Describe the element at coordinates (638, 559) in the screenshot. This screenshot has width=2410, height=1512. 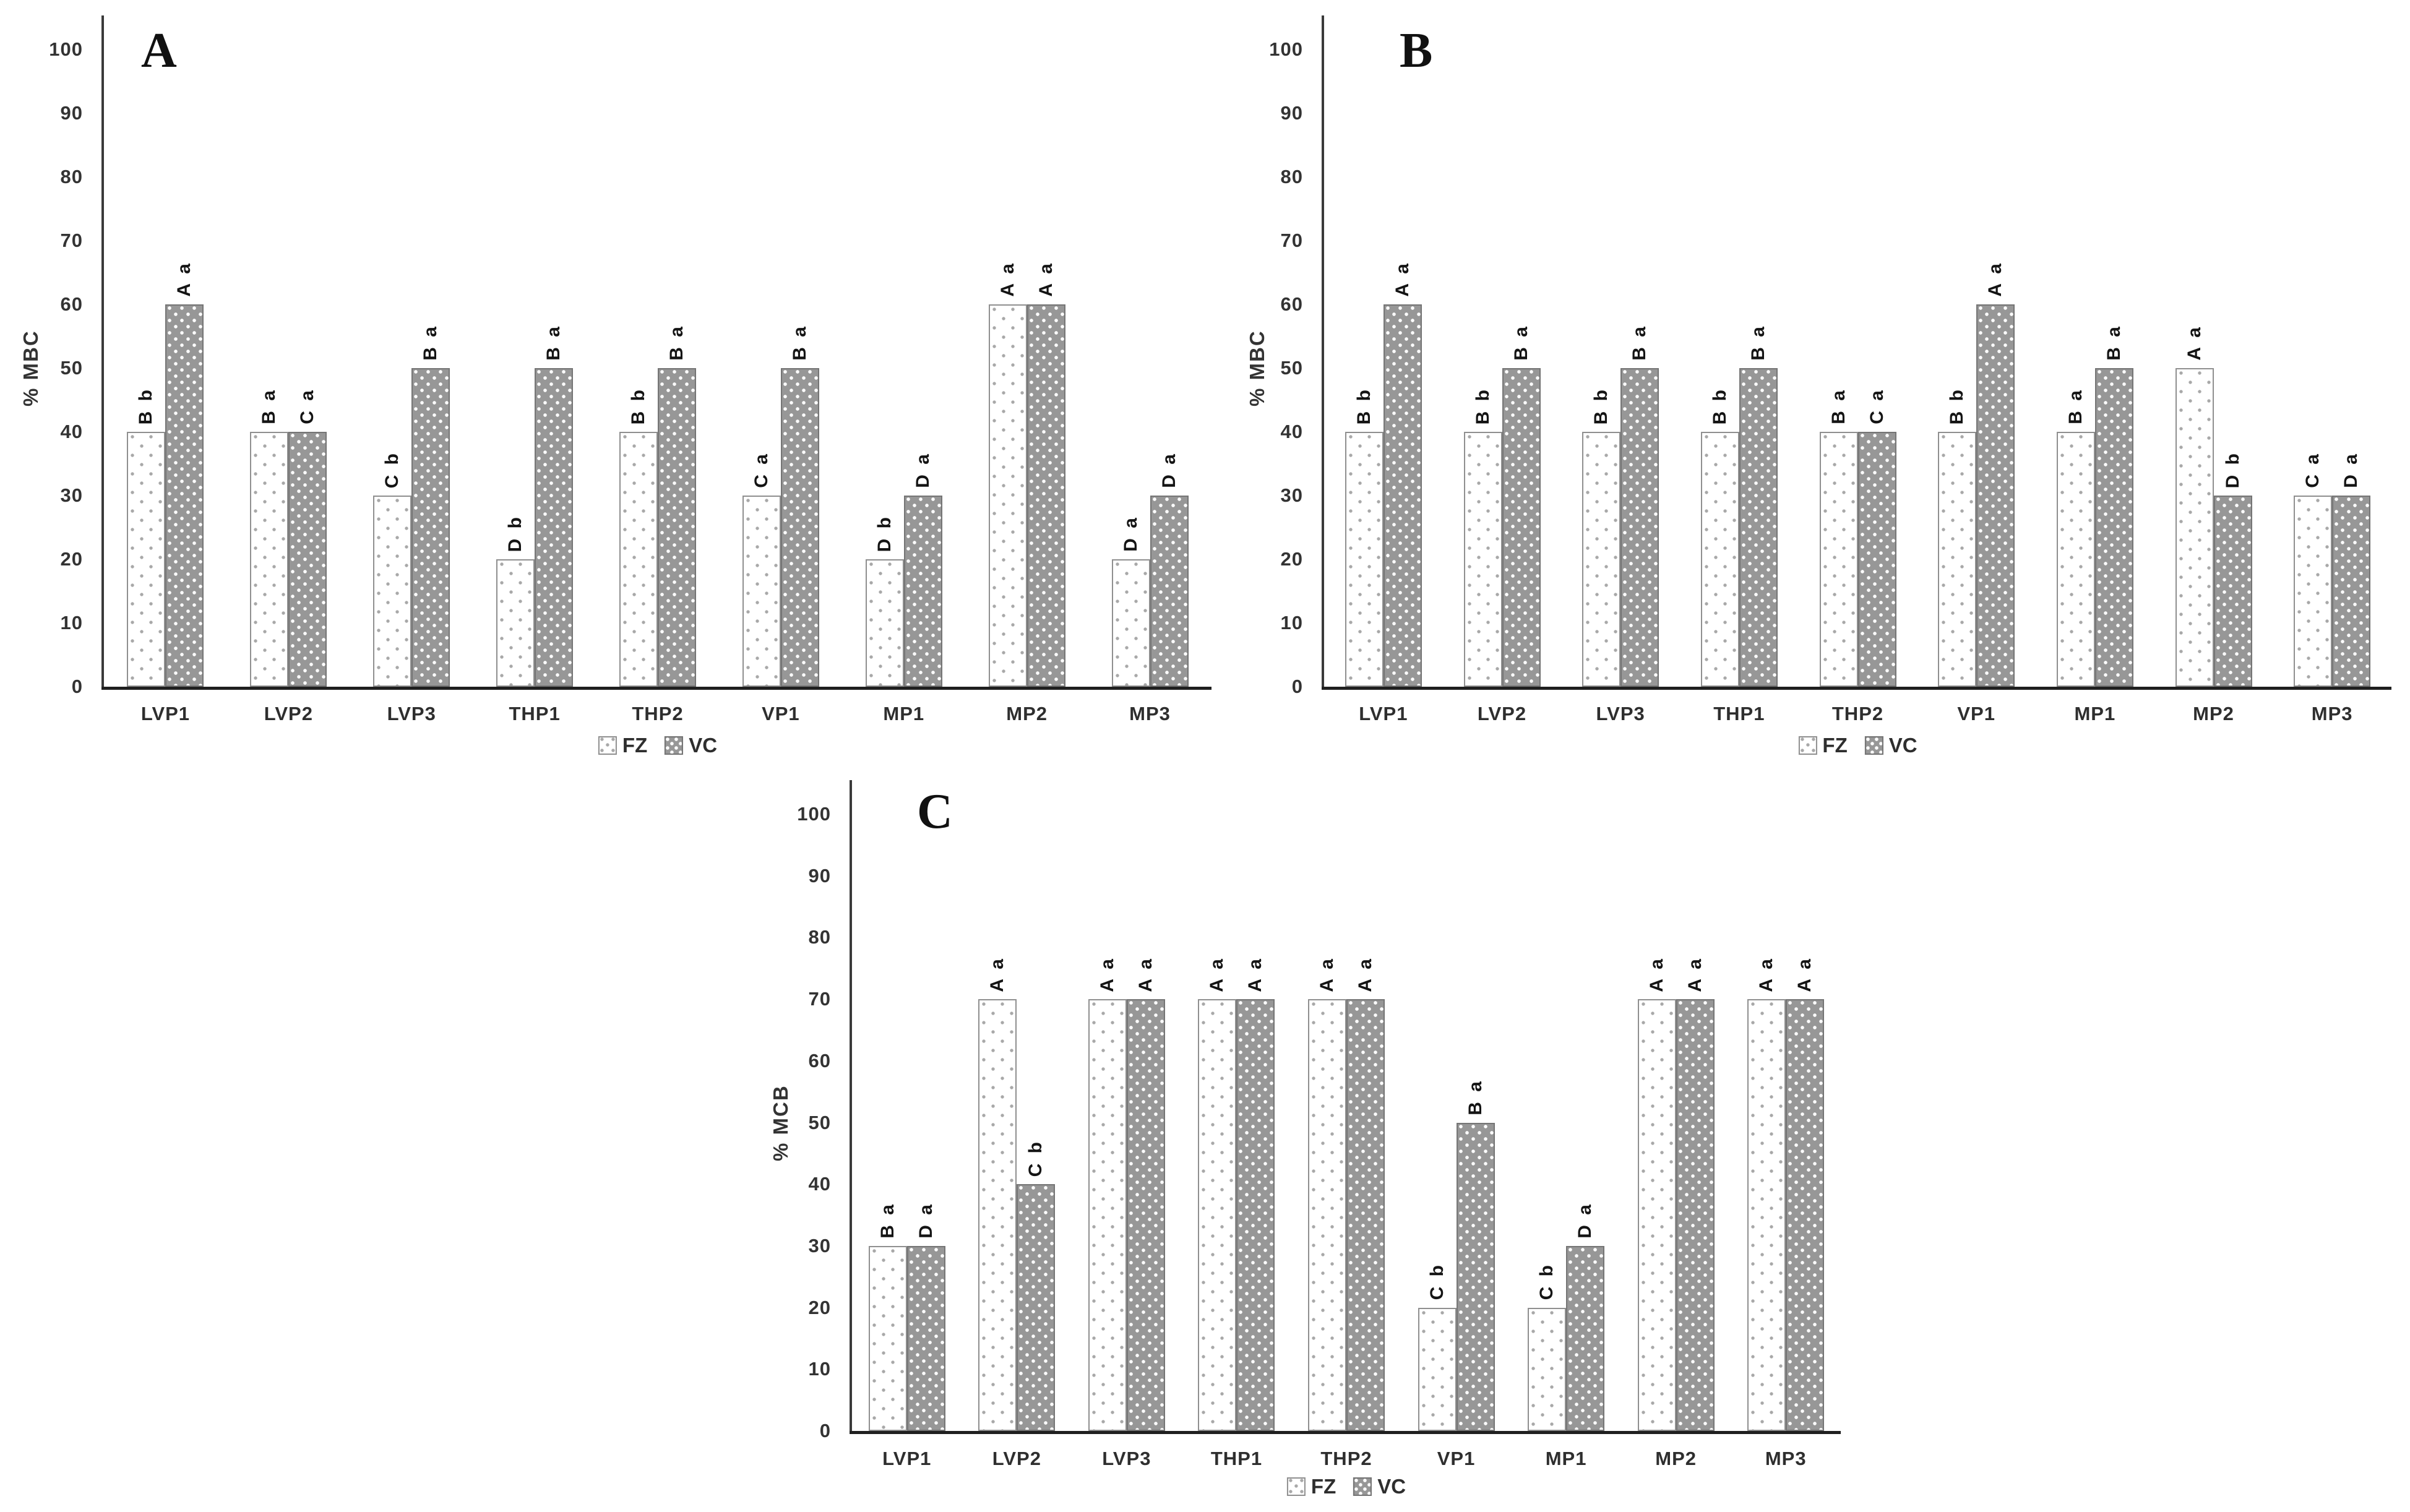
I see `bar-fz-thp2` at that location.